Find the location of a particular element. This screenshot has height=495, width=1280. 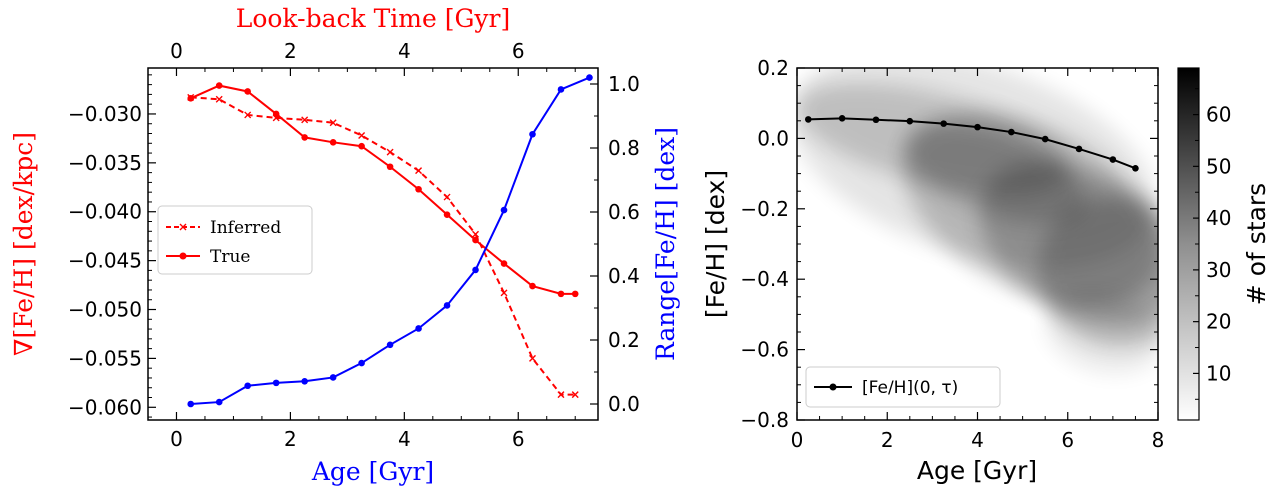

left-ylabel: ∇[Fe/H] [dex/kpc] is located at coordinates (23, 244).